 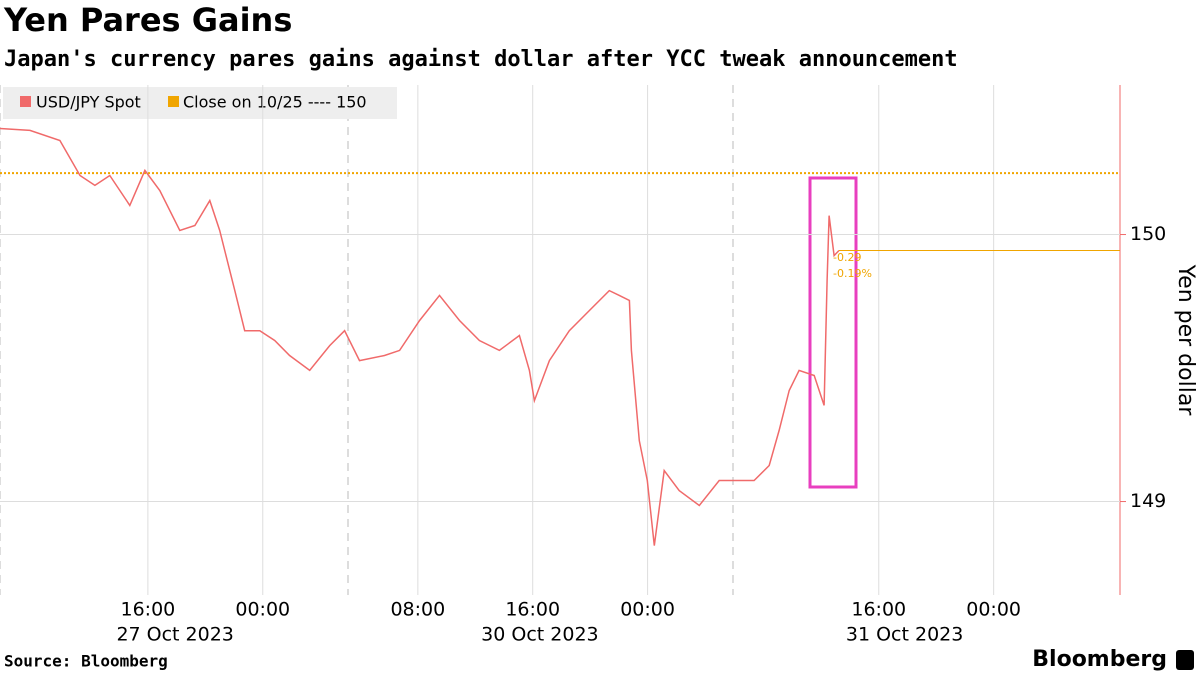 I want to click on y-tick-label: 149, so click(x=1148, y=501).